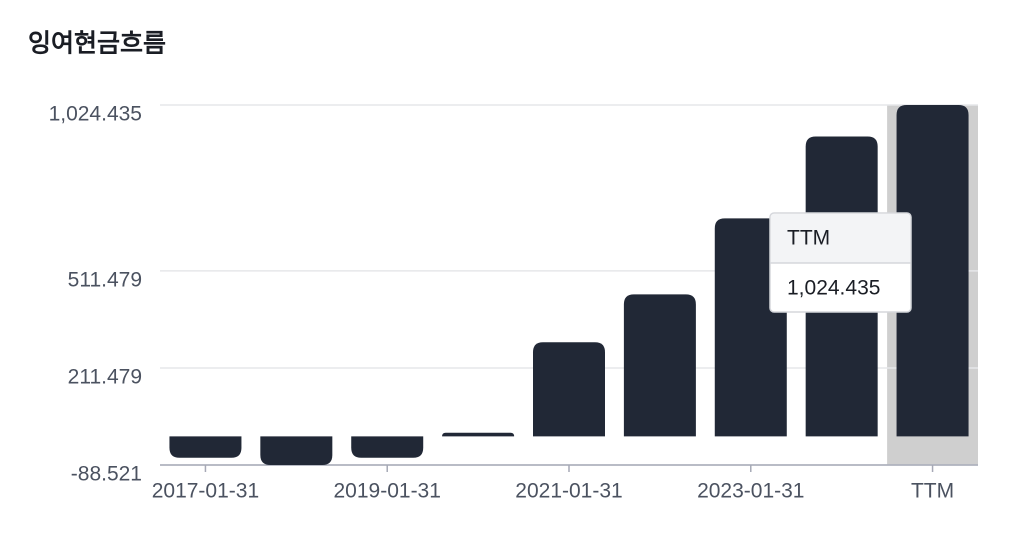 The height and width of the screenshot is (550, 1012). Describe the element at coordinates (808, 238) in the screenshot. I see `tooltip-title: TTM` at that location.